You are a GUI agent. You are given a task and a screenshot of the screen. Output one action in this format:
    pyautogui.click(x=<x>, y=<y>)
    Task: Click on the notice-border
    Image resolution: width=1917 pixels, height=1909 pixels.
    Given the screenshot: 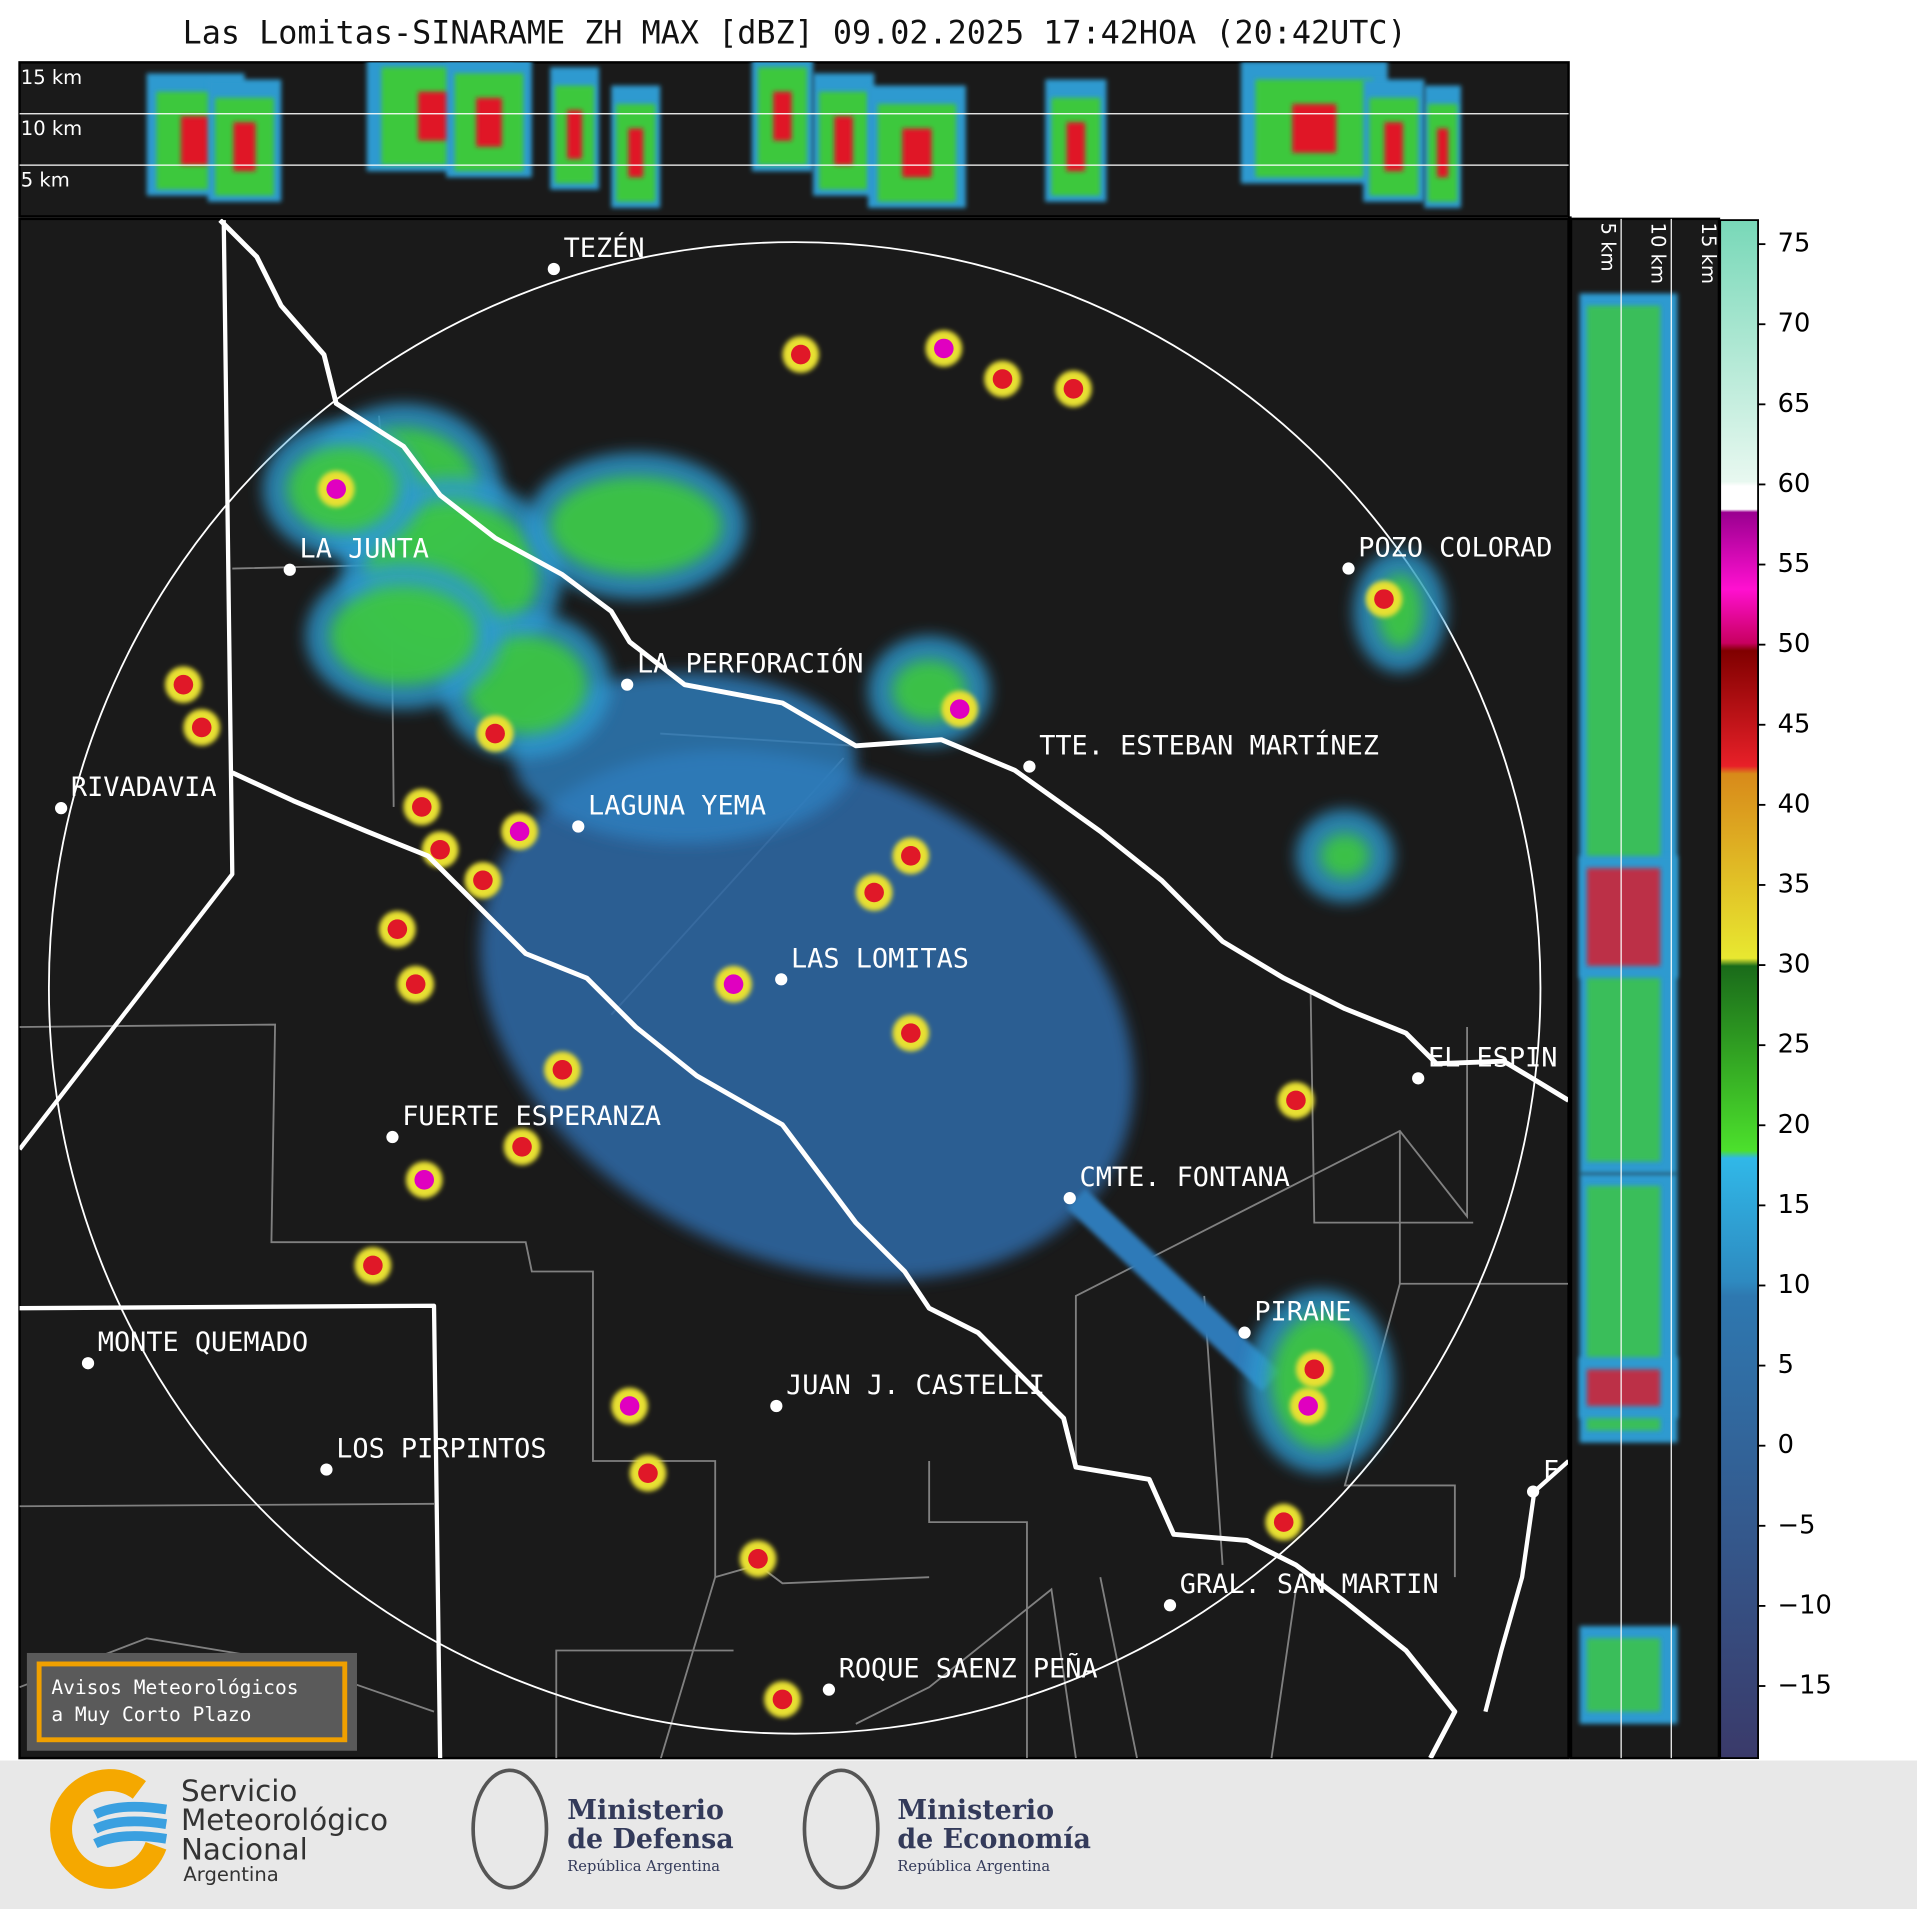 What is the action you would take?
    pyautogui.click(x=192, y=1702)
    